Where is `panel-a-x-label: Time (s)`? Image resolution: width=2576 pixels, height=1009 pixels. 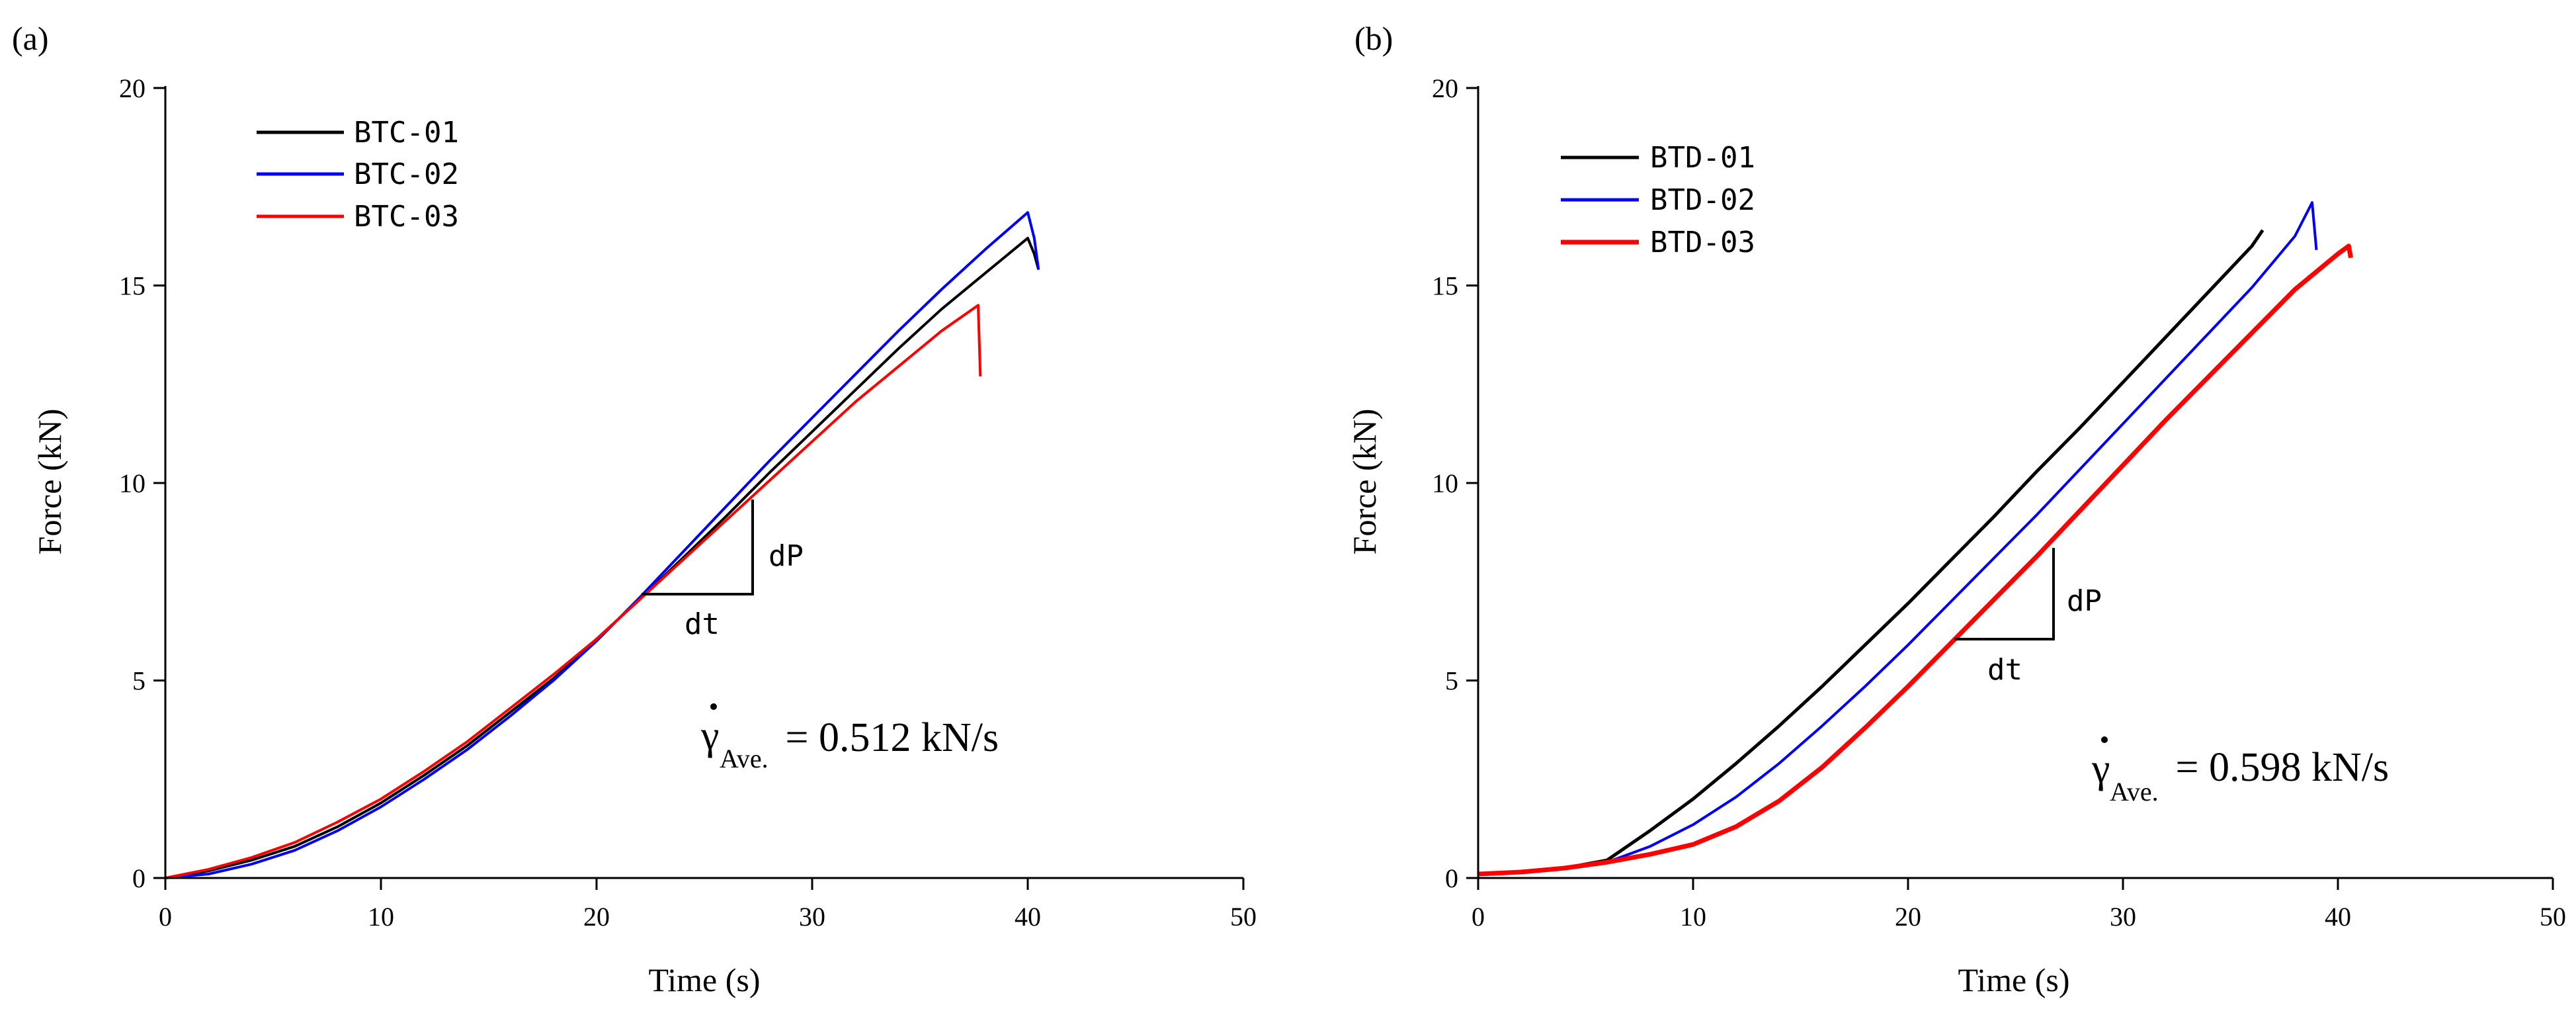 panel-a-x-label: Time (s) is located at coordinates (704, 980).